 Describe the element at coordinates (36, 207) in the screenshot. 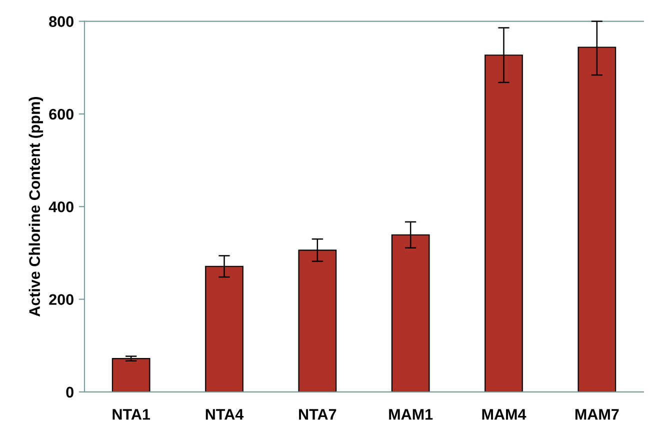

I see `y-axis-title: Active Chlorine Content (ppm)` at that location.